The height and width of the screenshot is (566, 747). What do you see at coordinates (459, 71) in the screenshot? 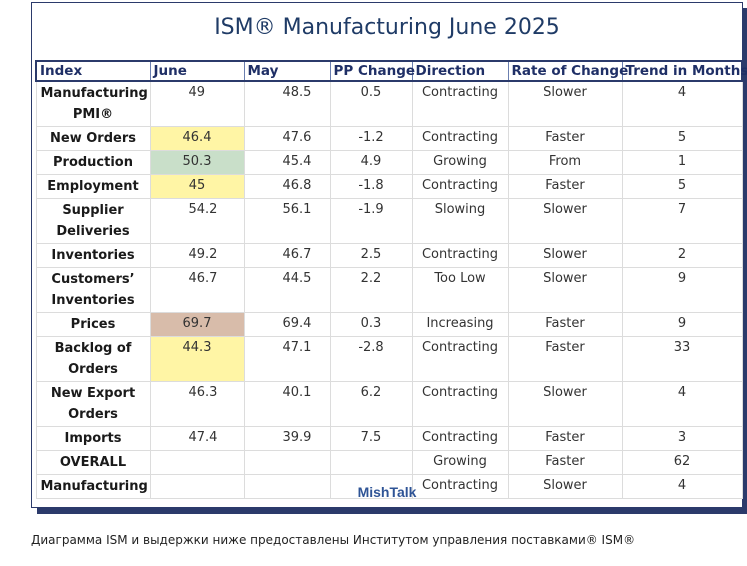
I see `header-direction: Direction` at bounding box center [459, 71].